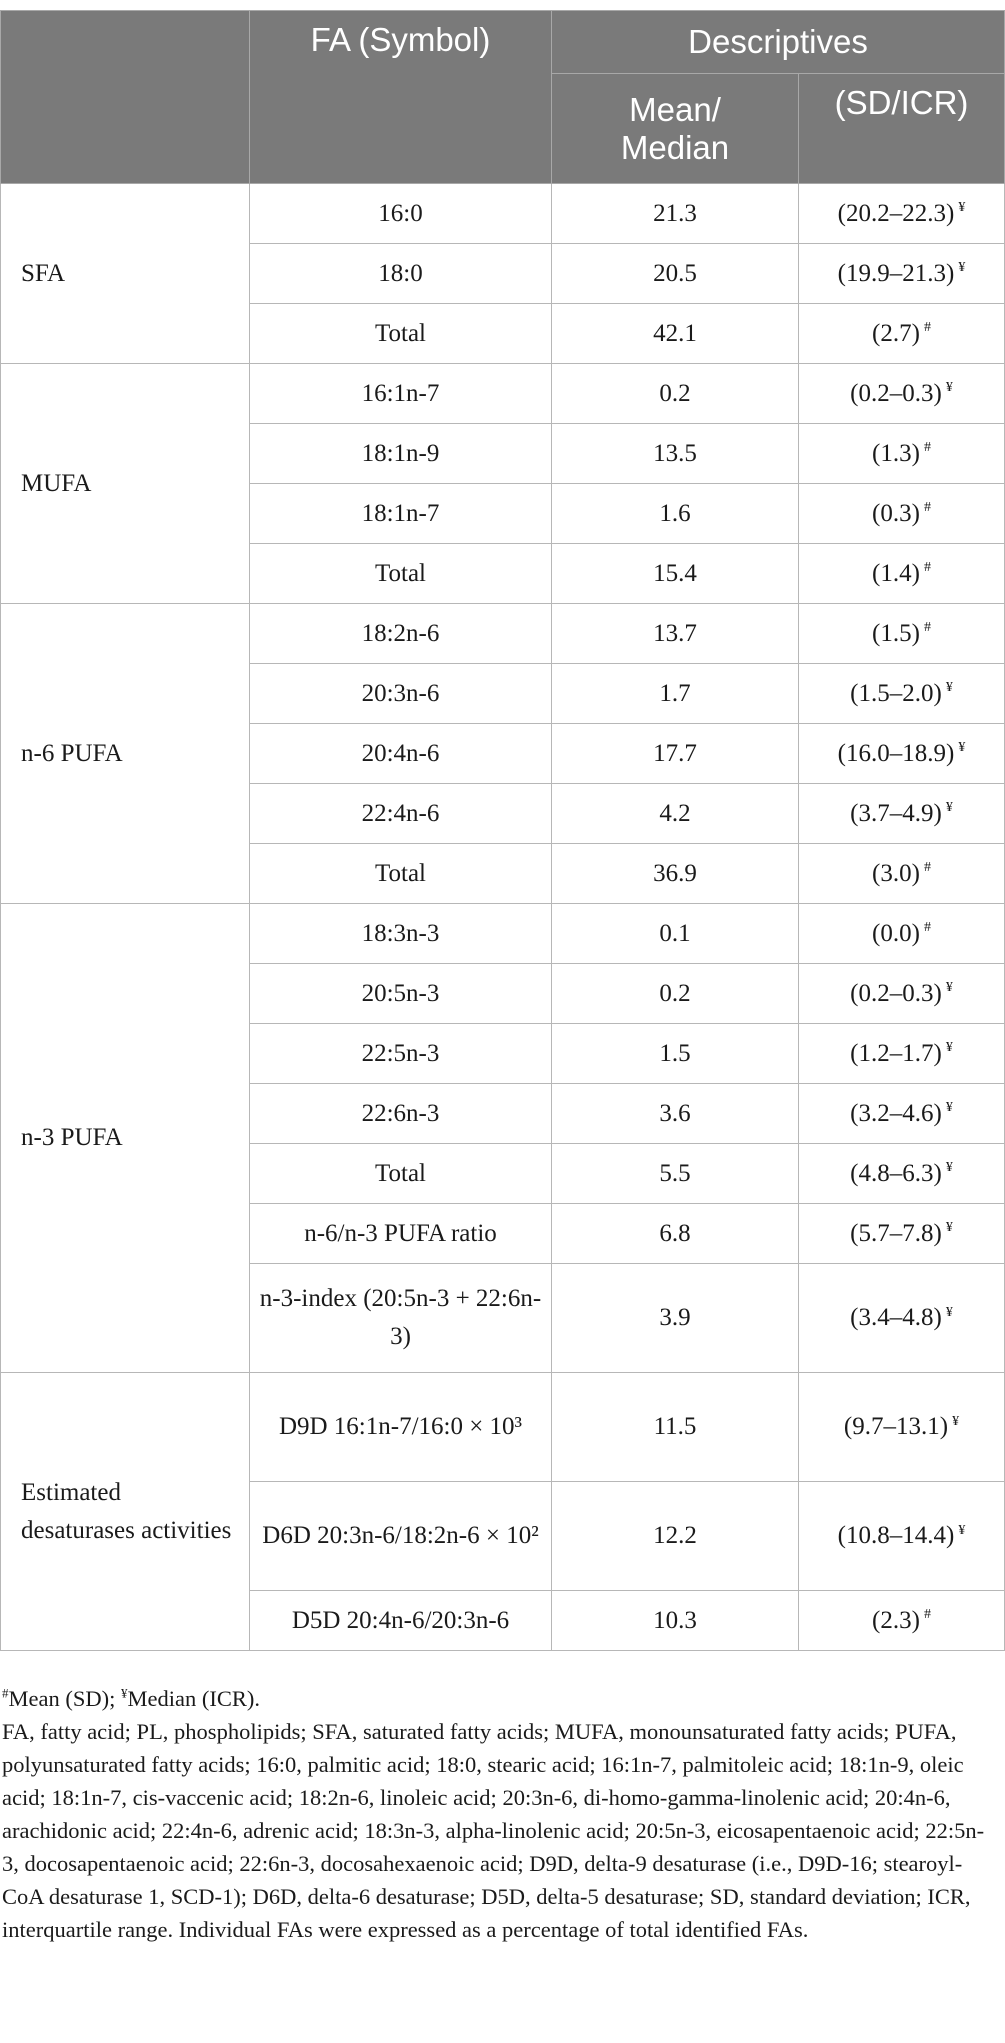  Describe the element at coordinates (896, 693) in the screenshot. I see `spread-value: (1.5–2.0)` at that location.